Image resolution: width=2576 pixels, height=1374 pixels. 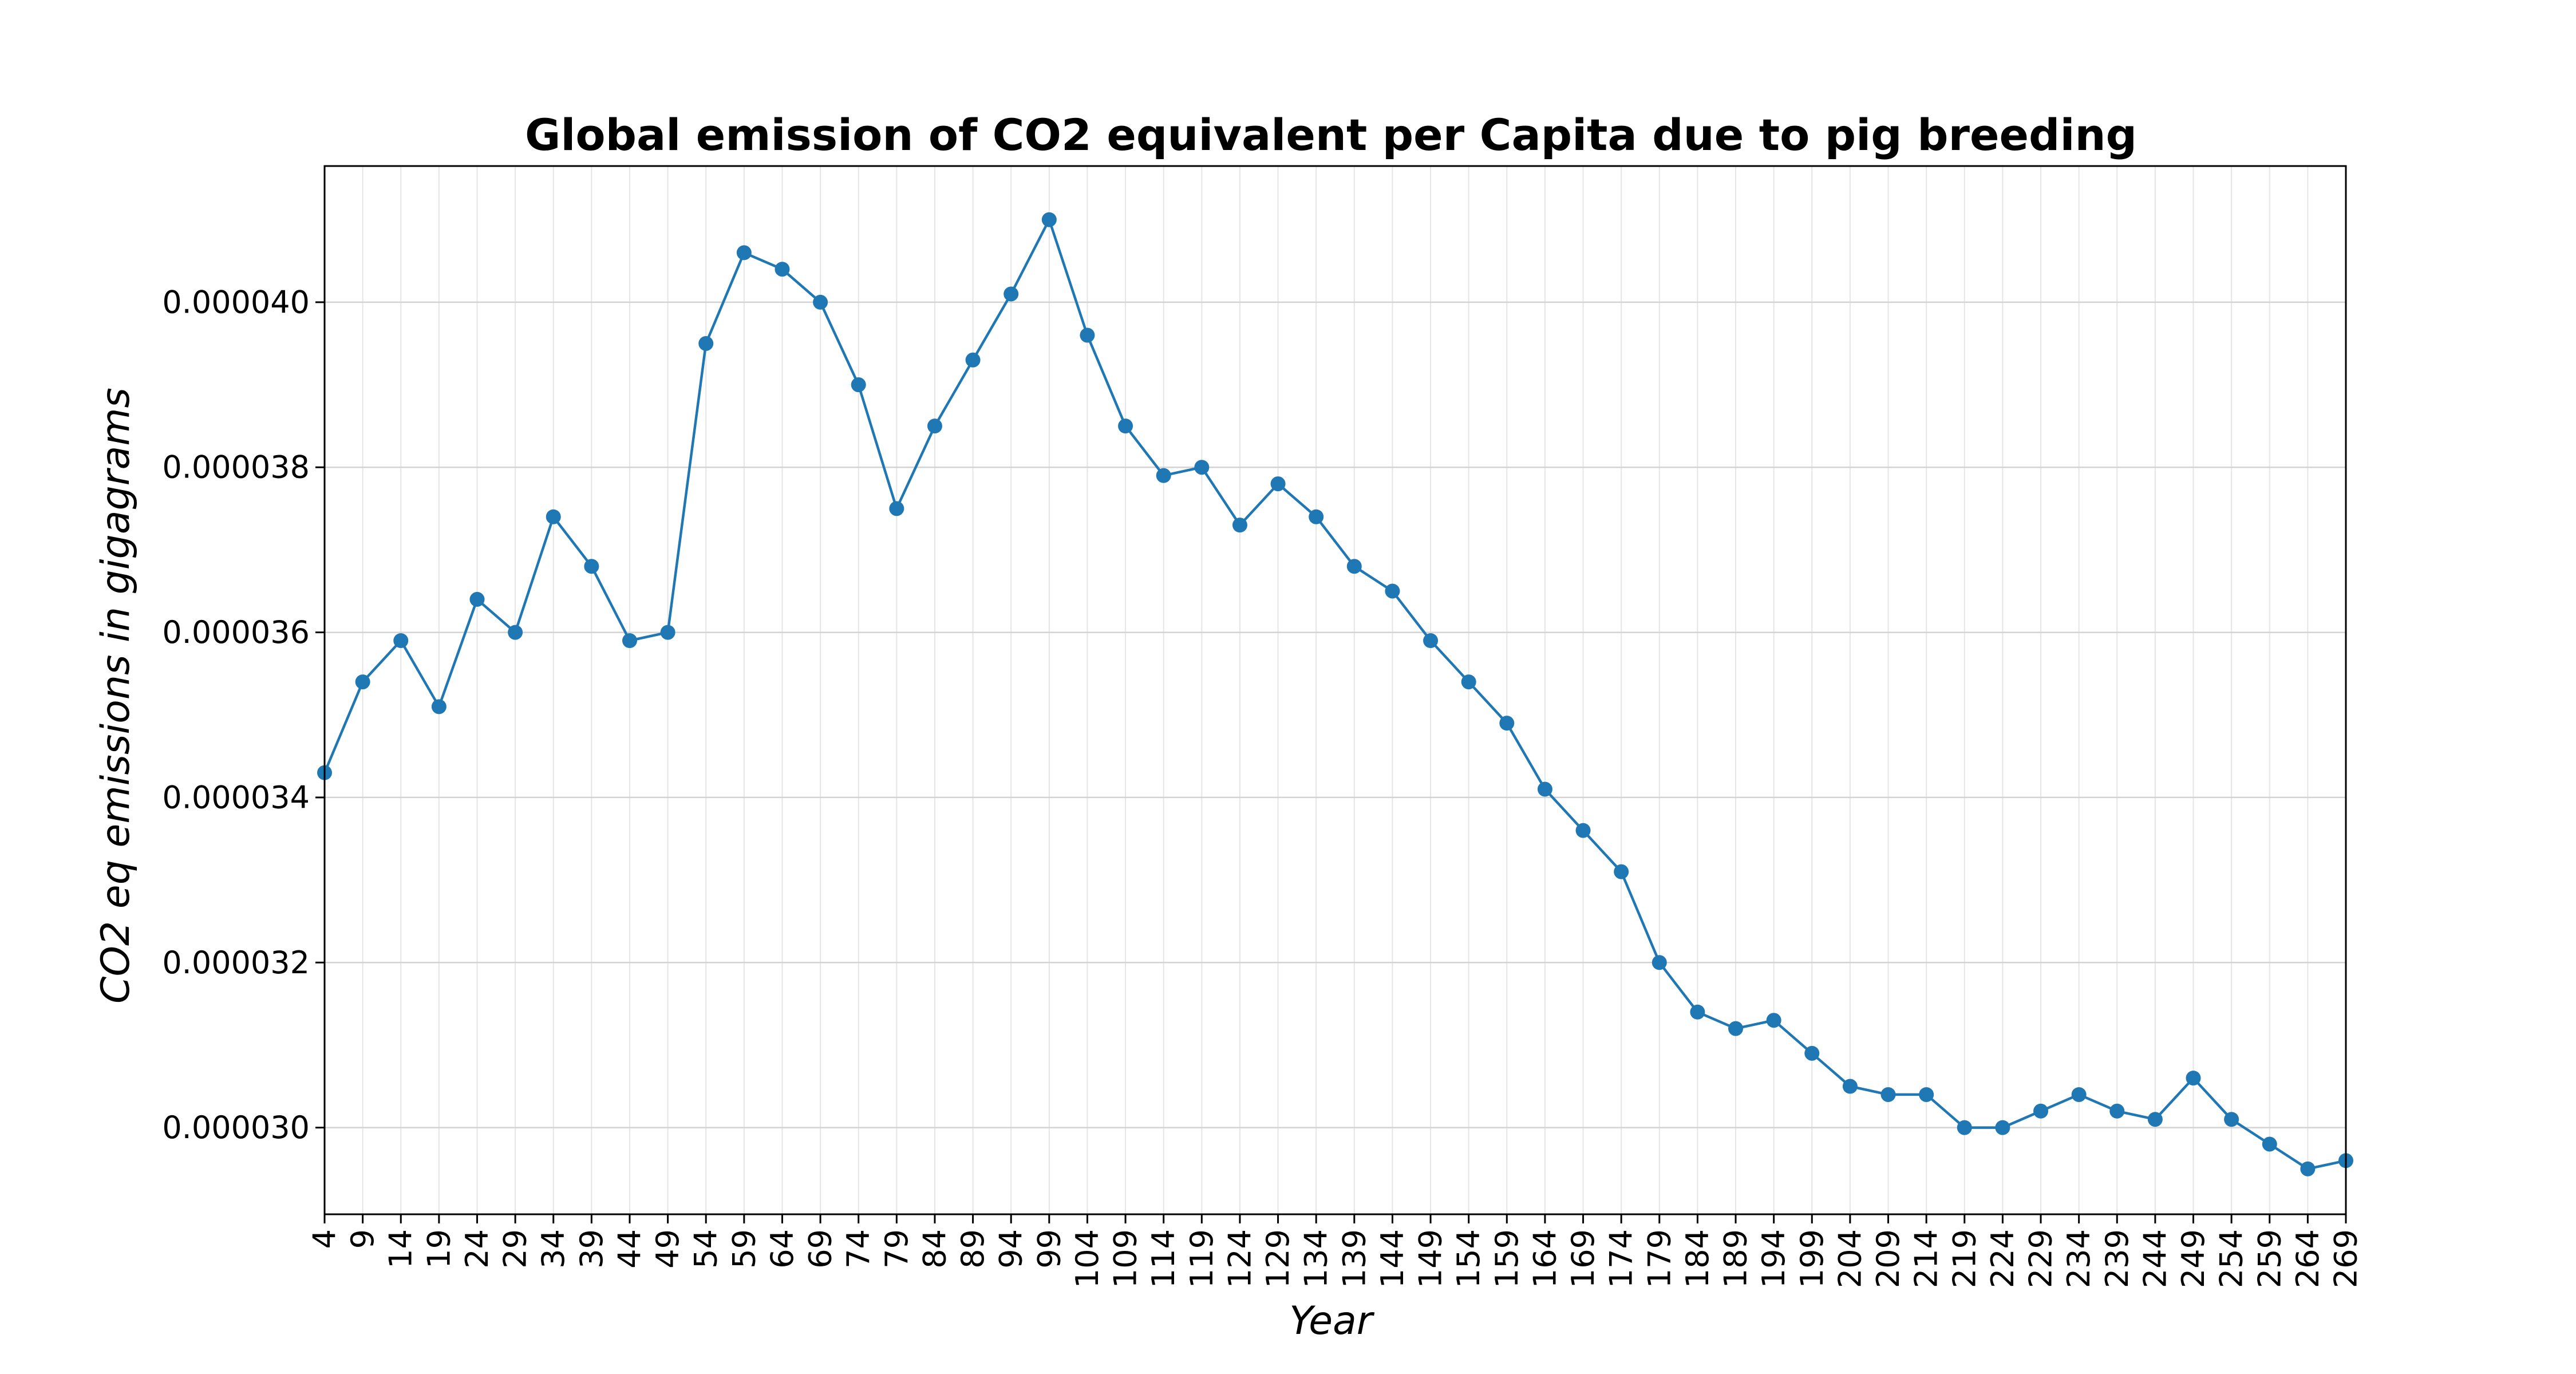 I want to click on x-tick-label: 34, so click(x=553, y=1249).